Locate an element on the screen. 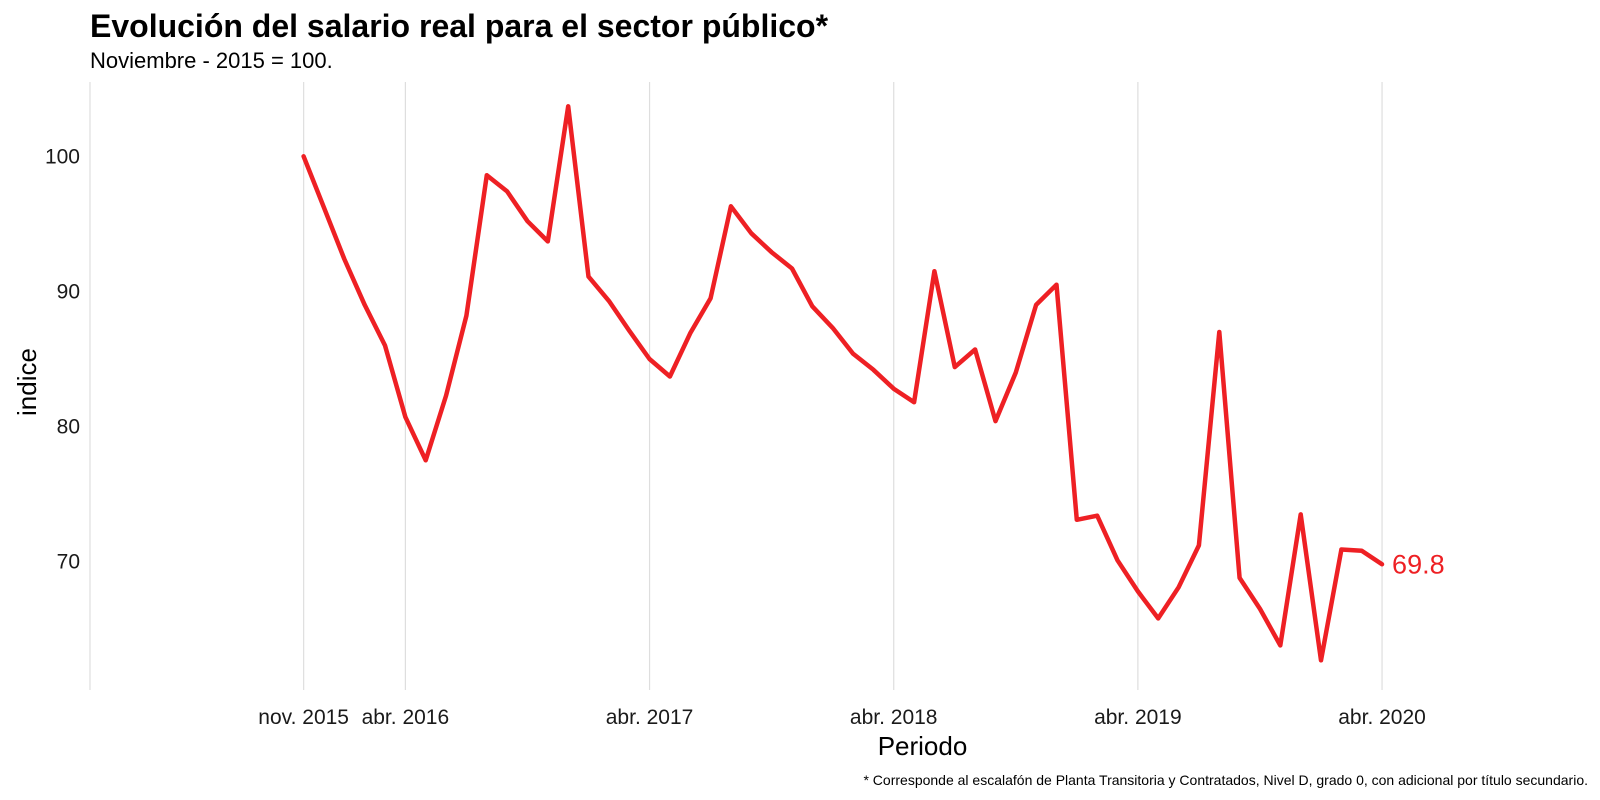  end-value-label: 69.8 is located at coordinates (1418, 564).